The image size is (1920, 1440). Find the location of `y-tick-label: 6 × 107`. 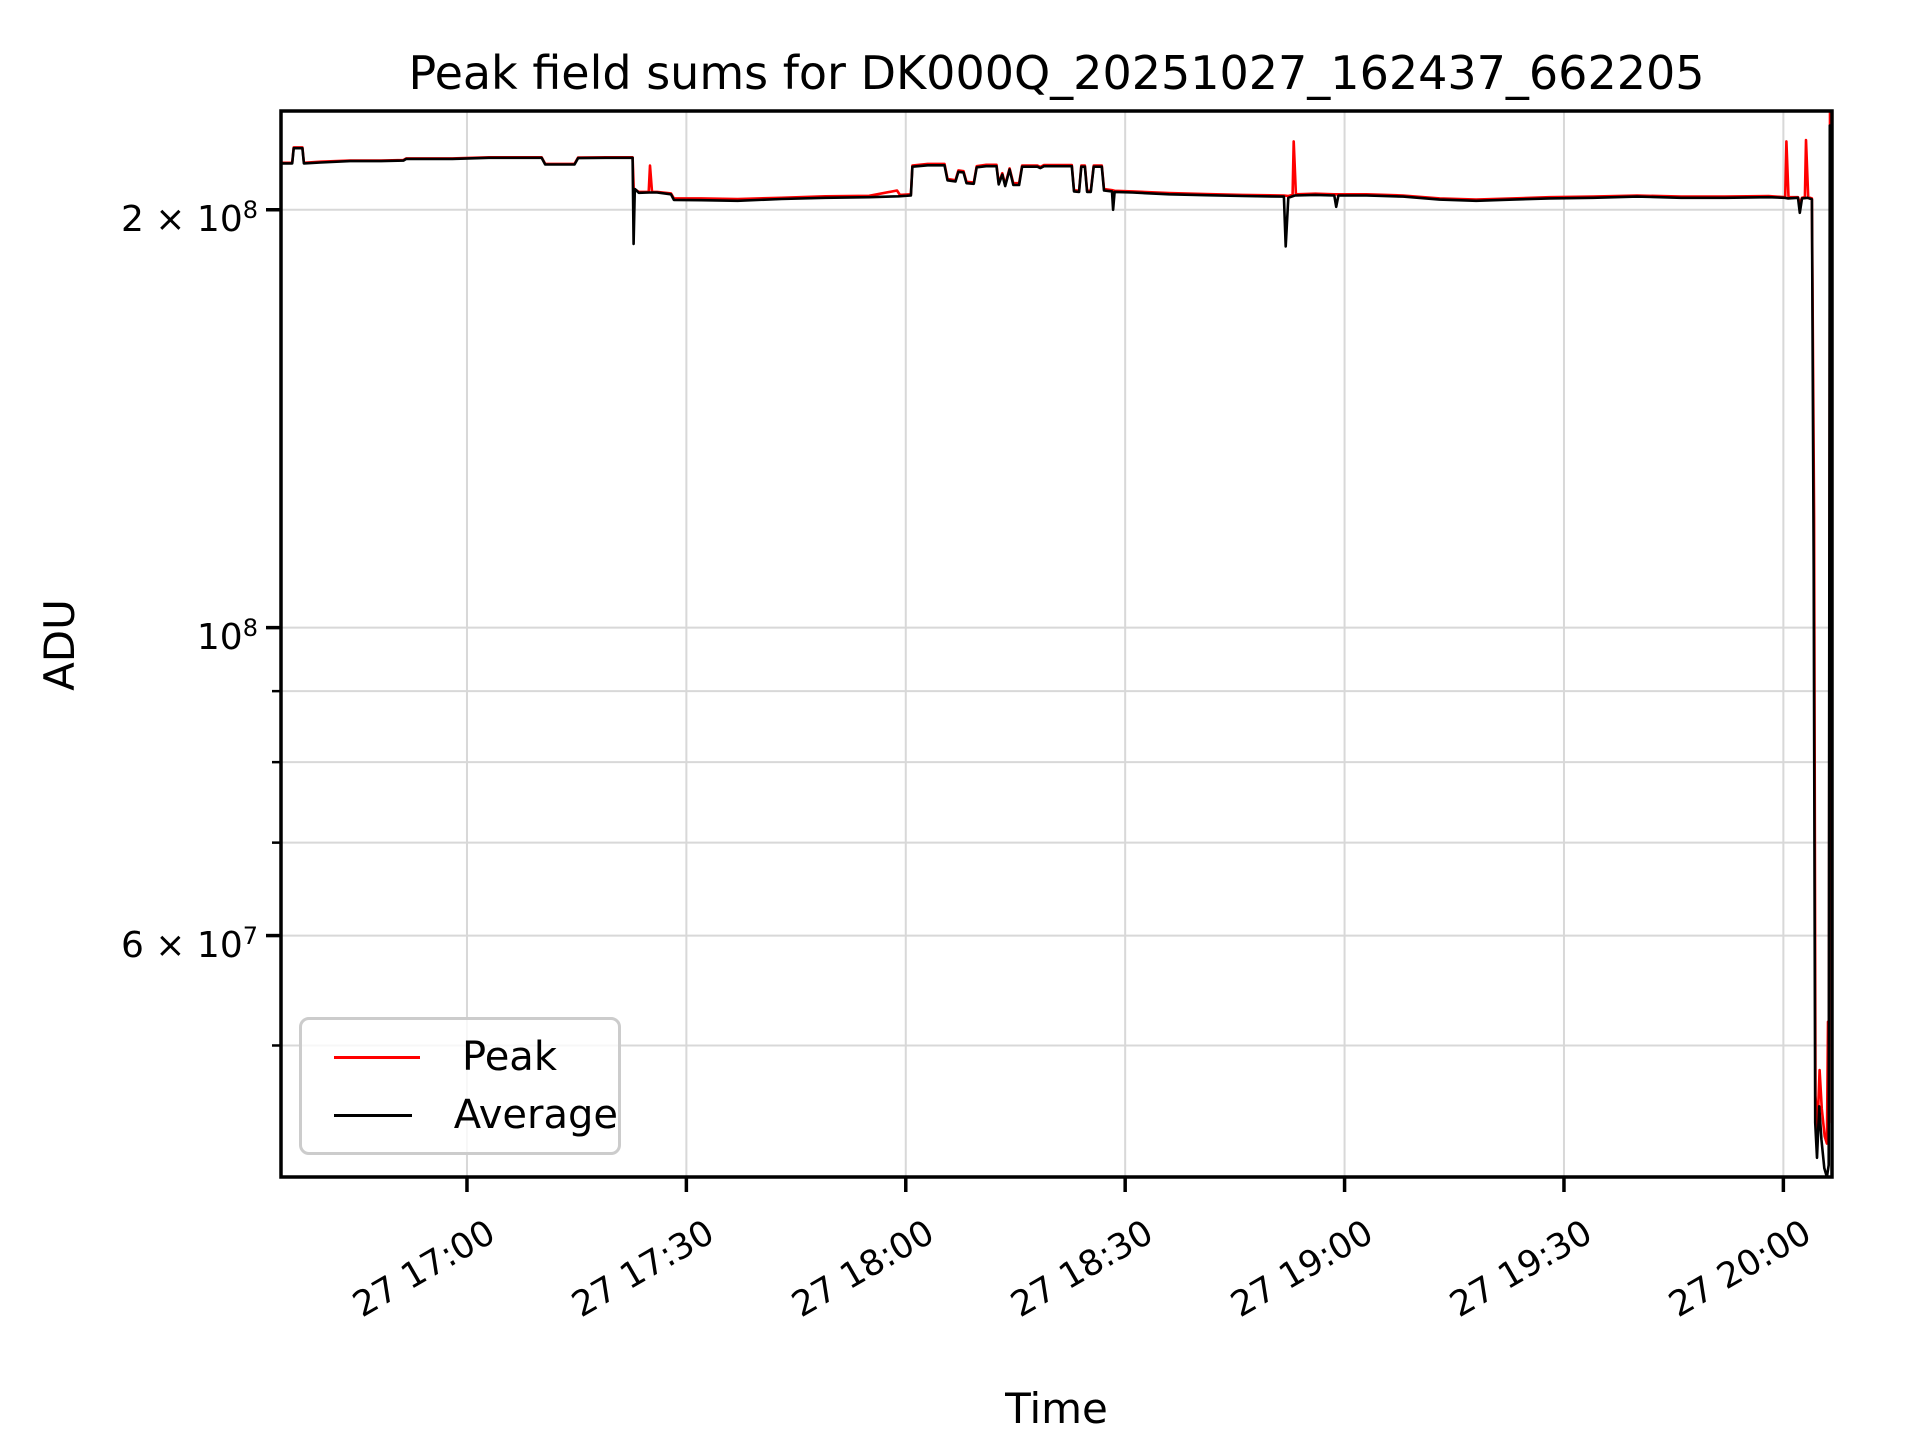

y-tick-label: 6 × 107 is located at coordinates (189, 943).